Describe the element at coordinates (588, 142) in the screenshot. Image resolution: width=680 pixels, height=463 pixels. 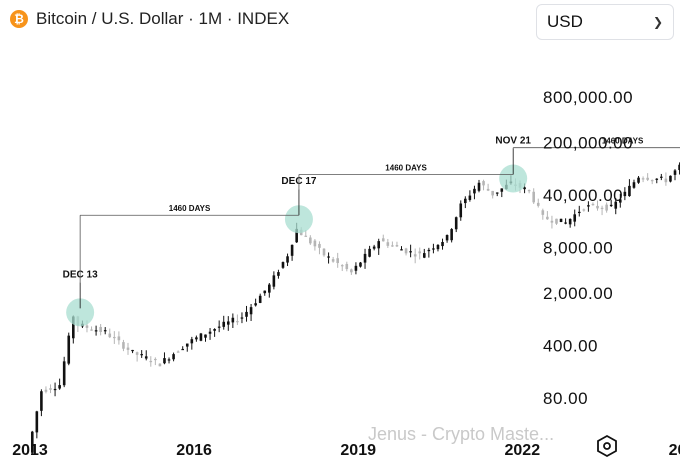
I see `y-tick-label: 200,000.00` at that location.